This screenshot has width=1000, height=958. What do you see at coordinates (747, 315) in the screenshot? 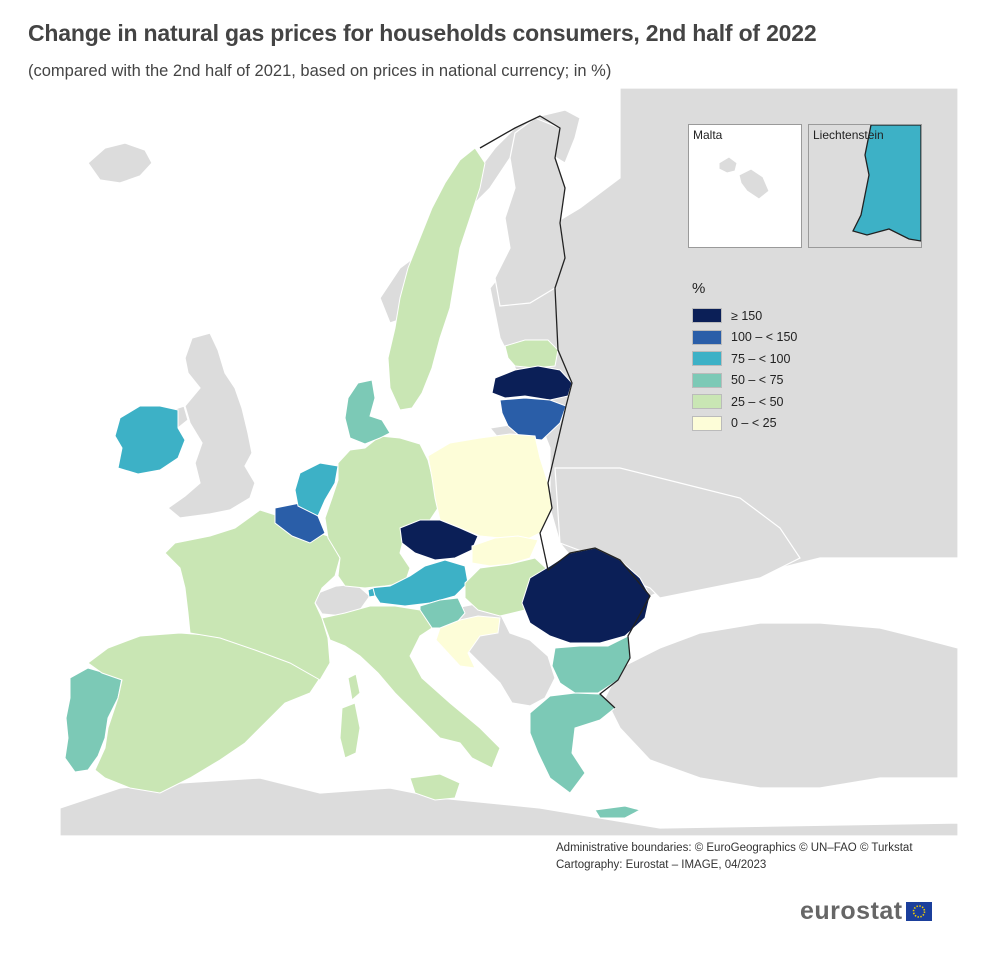
I see `legend-label: ≥ 150` at bounding box center [747, 315].